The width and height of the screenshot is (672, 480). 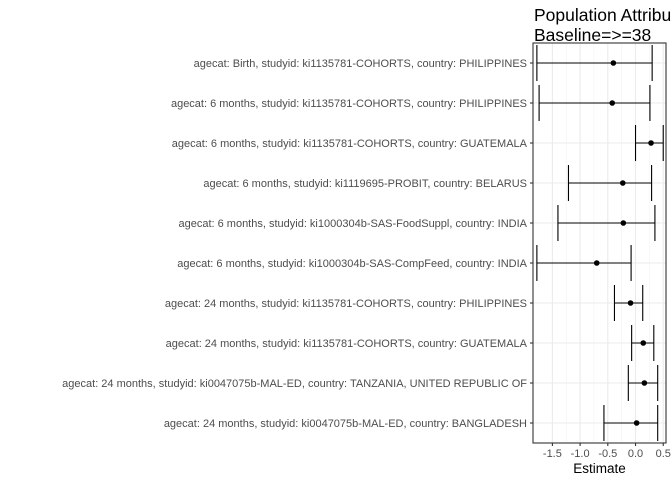 What do you see at coordinates (593, 35) in the screenshot?
I see `chart-title-line-2: Baseline=>=38` at bounding box center [593, 35].